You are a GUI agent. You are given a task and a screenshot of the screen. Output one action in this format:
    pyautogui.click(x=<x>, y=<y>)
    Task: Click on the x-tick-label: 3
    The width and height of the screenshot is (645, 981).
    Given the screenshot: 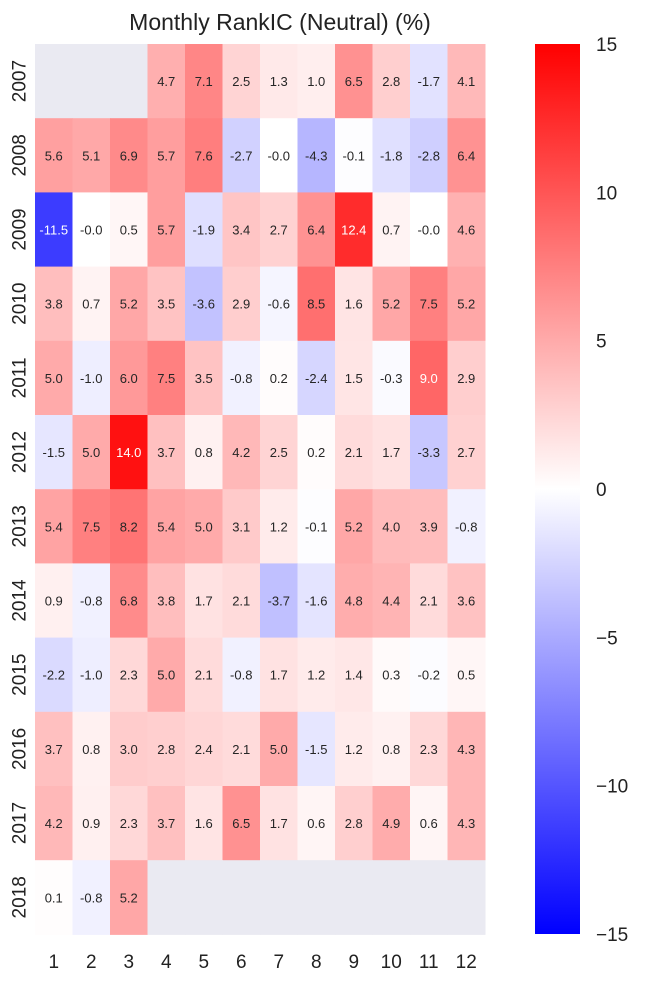 What is the action you would take?
    pyautogui.click(x=128, y=962)
    